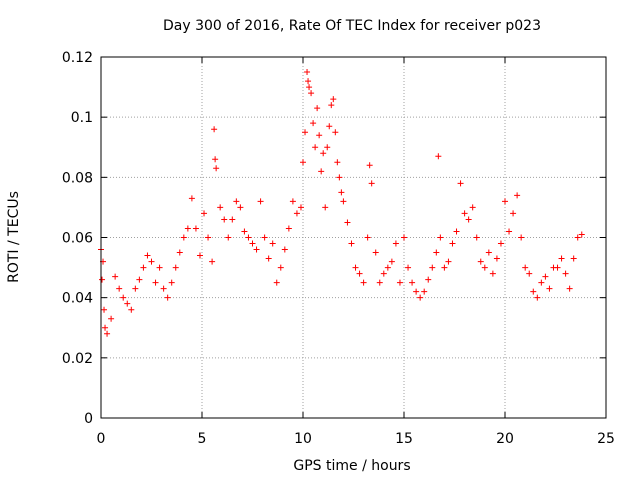 The image size is (640, 480). Describe the element at coordinates (303, 439) in the screenshot. I see `x-tick-label: 10` at that location.